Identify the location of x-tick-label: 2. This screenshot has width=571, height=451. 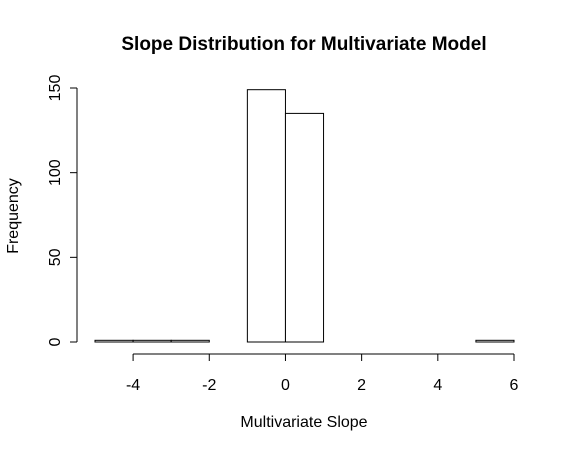
(361, 385).